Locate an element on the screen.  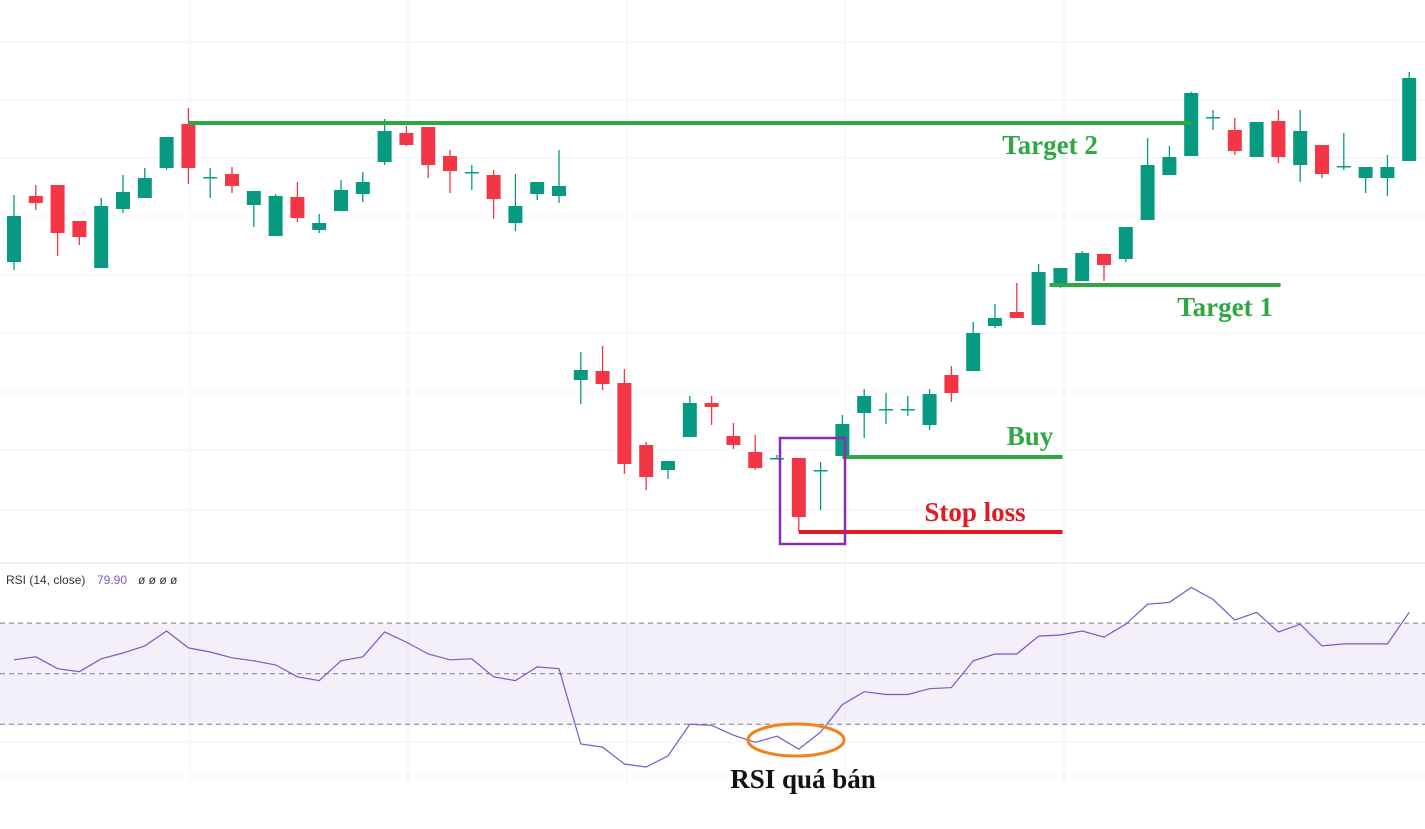
highlight-box is located at coordinates (812, 491).